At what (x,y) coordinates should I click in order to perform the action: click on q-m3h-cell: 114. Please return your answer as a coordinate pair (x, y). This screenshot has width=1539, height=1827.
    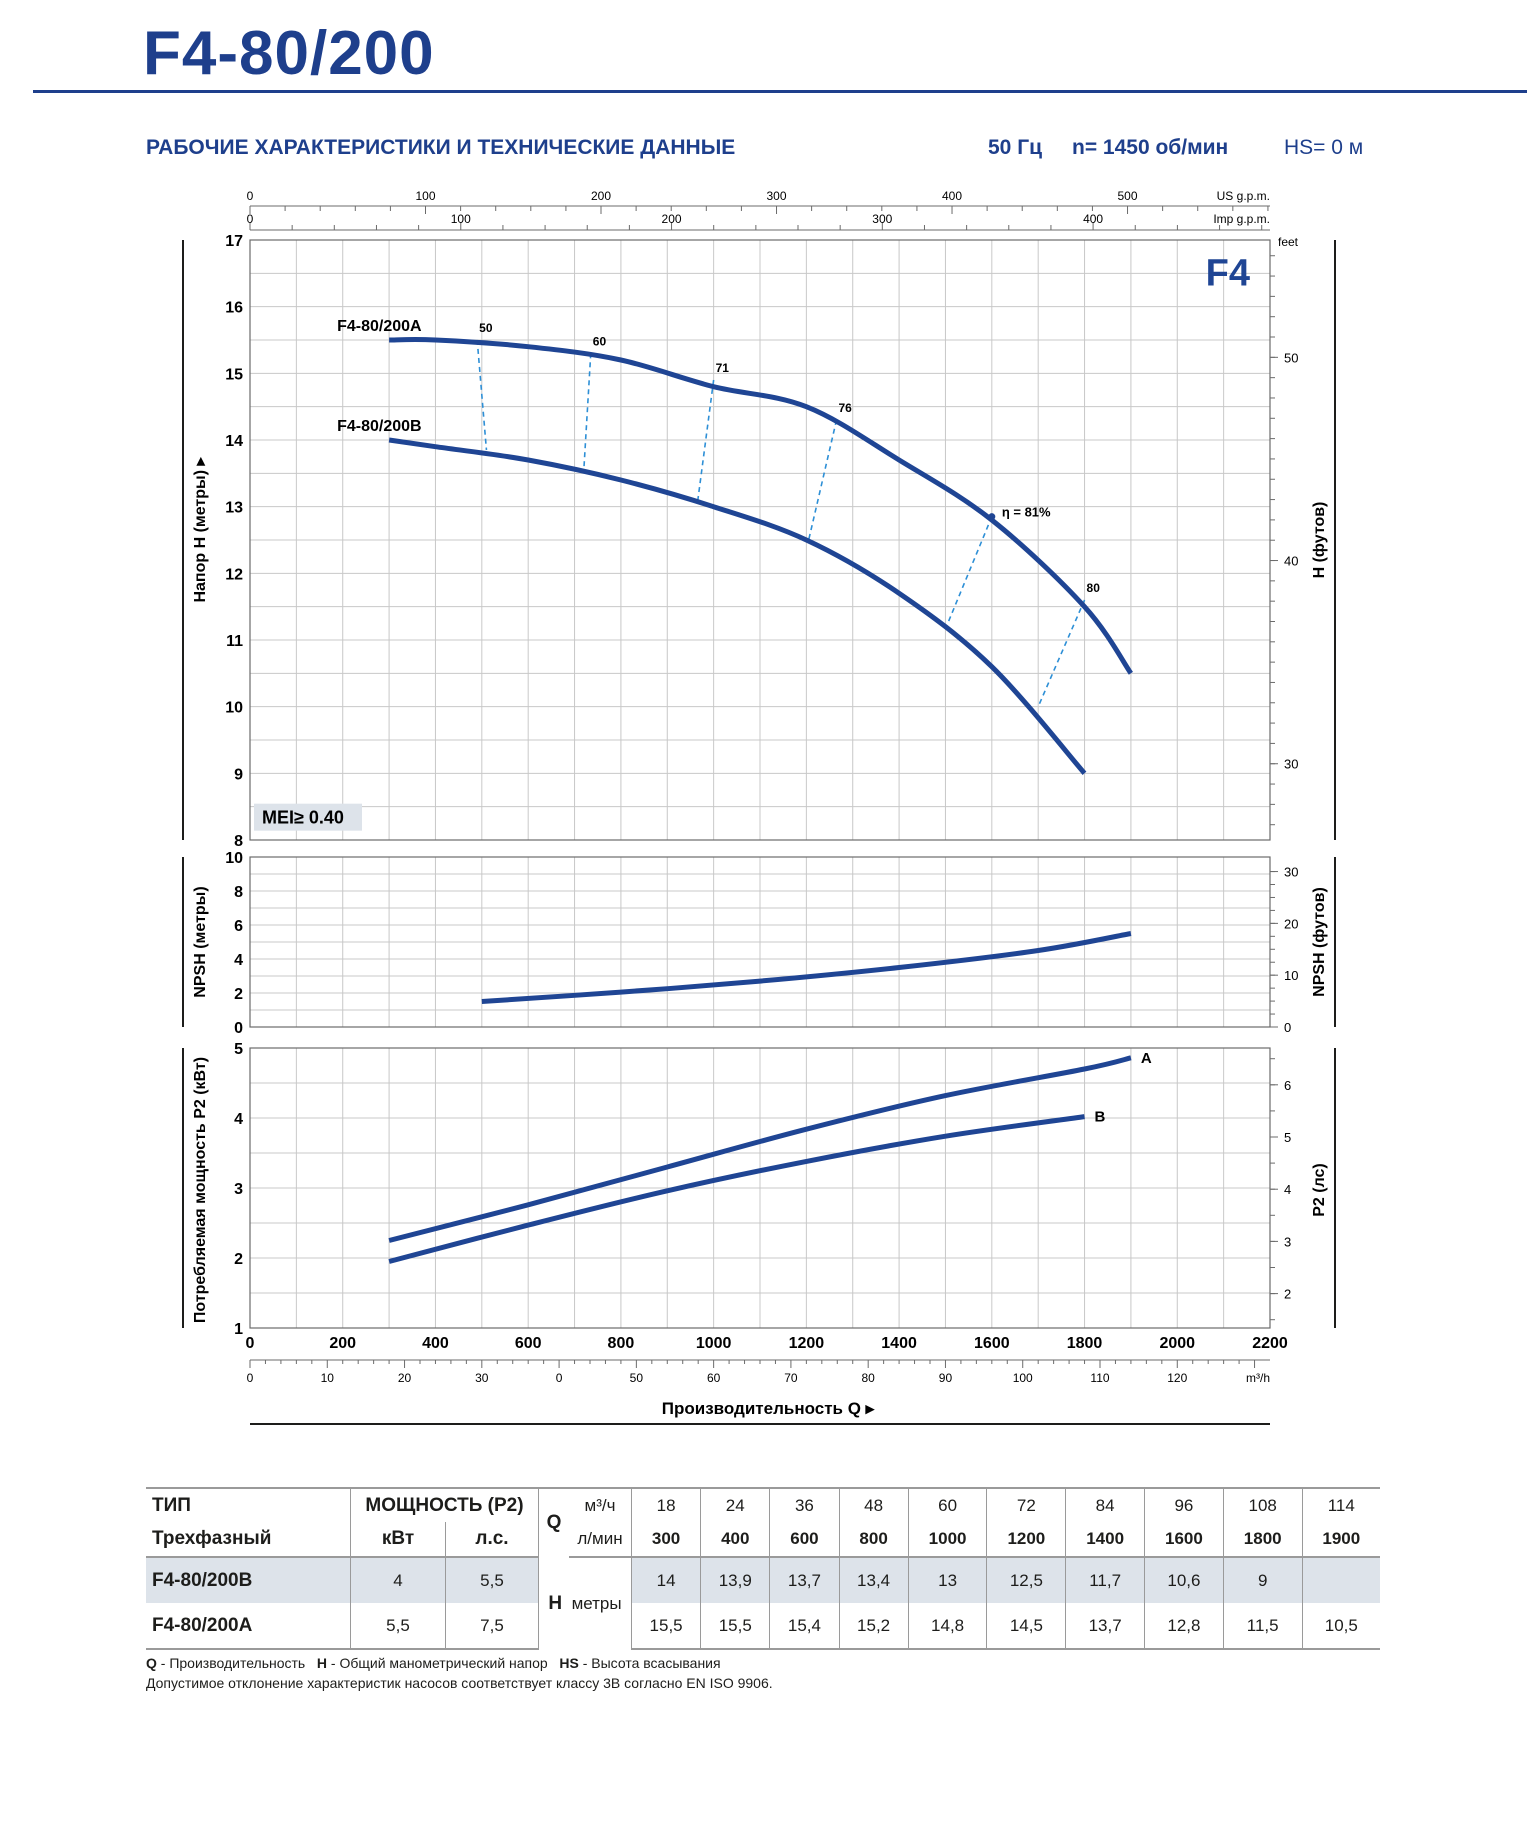
    Looking at the image, I should click on (1340, 1504).